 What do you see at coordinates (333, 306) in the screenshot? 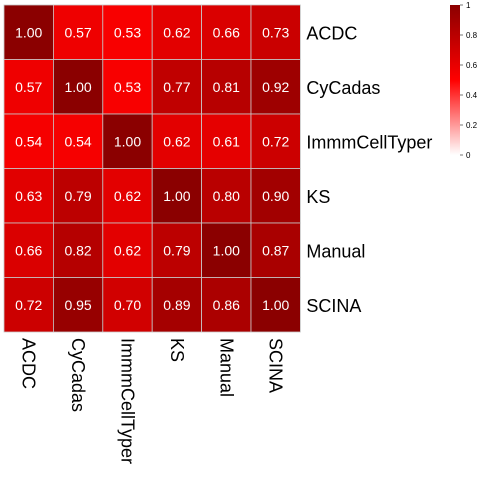
I see `row-label: SCINA` at bounding box center [333, 306].